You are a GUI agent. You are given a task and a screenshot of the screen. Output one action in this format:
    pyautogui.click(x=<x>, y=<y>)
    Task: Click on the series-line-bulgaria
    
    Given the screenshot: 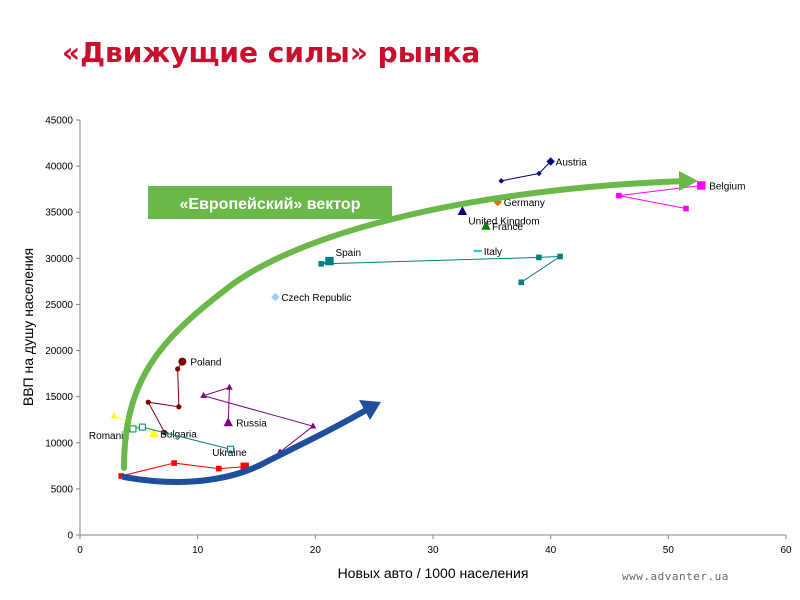 What is the action you would take?
    pyautogui.click(x=134, y=425)
    